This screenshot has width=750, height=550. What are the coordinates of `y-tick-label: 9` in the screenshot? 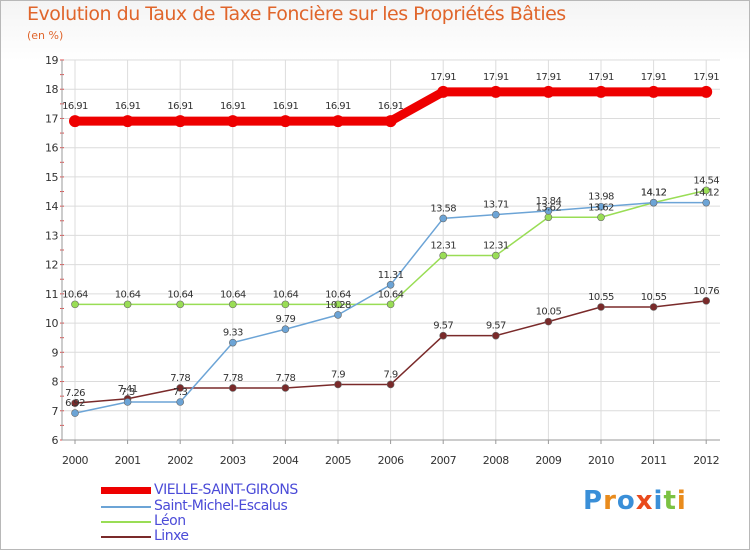 It's located at (55, 352).